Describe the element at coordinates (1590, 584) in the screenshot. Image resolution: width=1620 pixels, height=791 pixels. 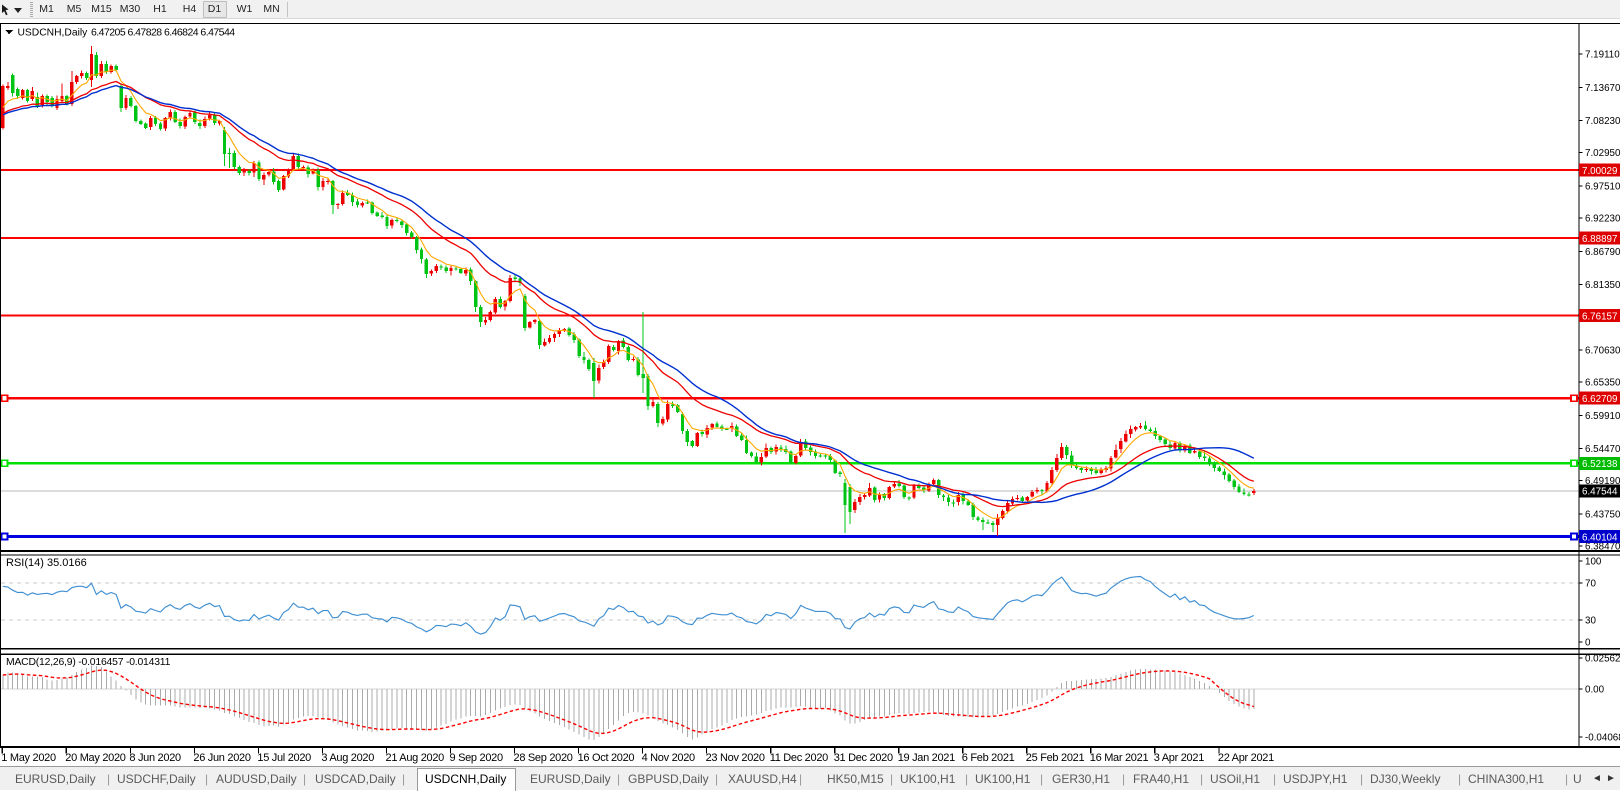
I see `svg-text: 70` at that location.